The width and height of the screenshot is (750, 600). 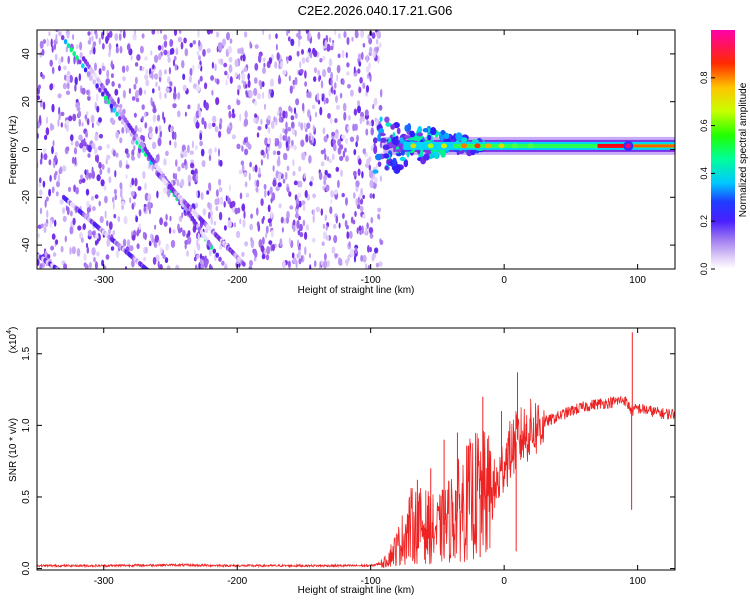 I want to click on x-tick-label: 0, so click(x=504, y=581).